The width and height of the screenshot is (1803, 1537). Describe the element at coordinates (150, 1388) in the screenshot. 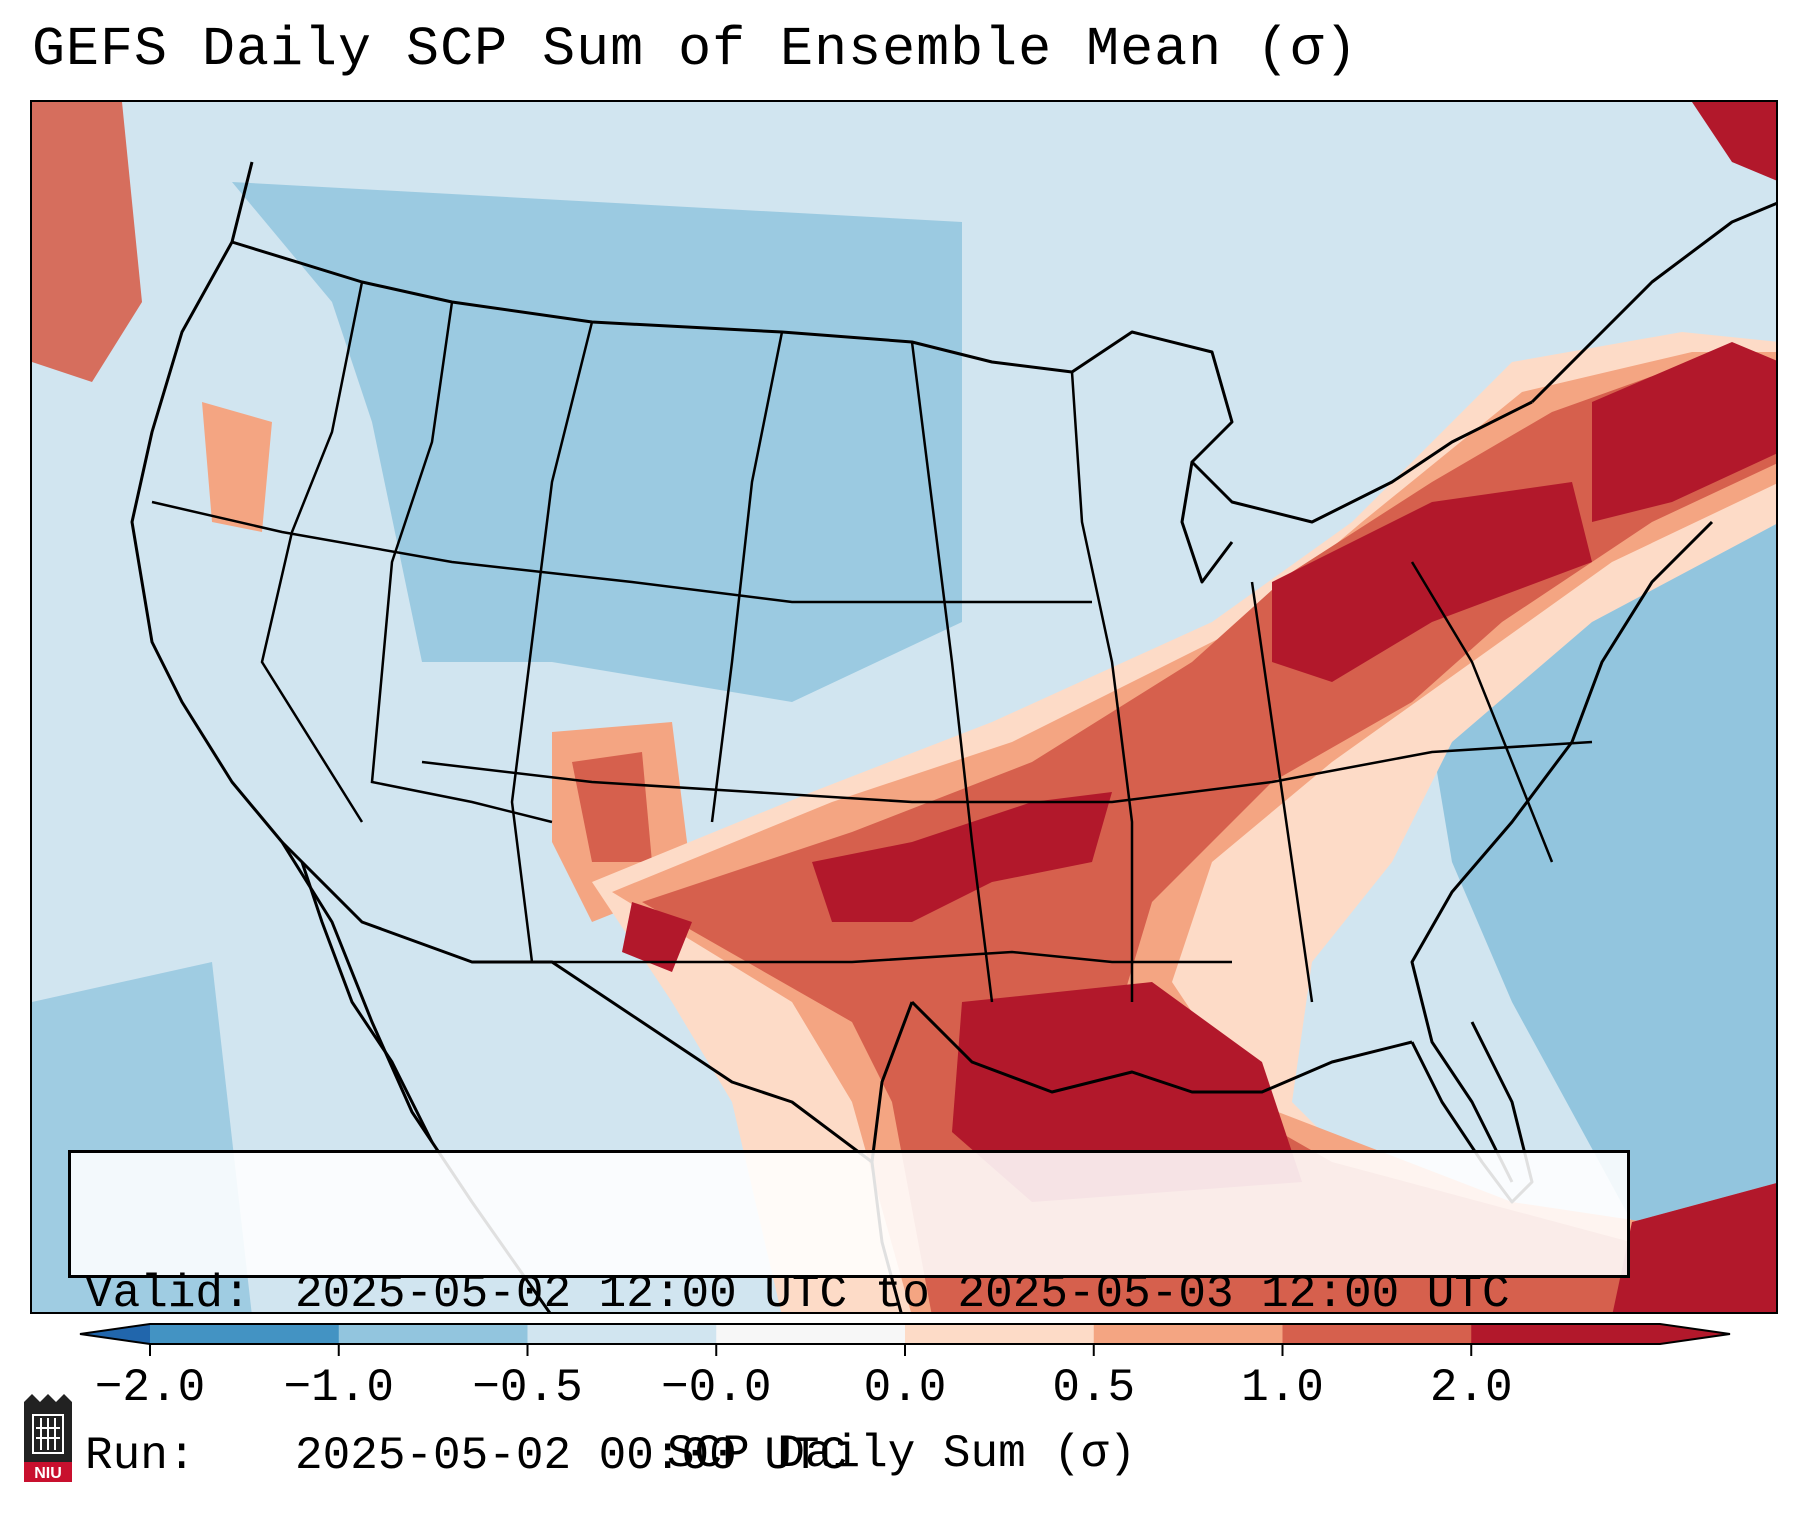

I see `colorbar-tick-label: −2.0` at that location.